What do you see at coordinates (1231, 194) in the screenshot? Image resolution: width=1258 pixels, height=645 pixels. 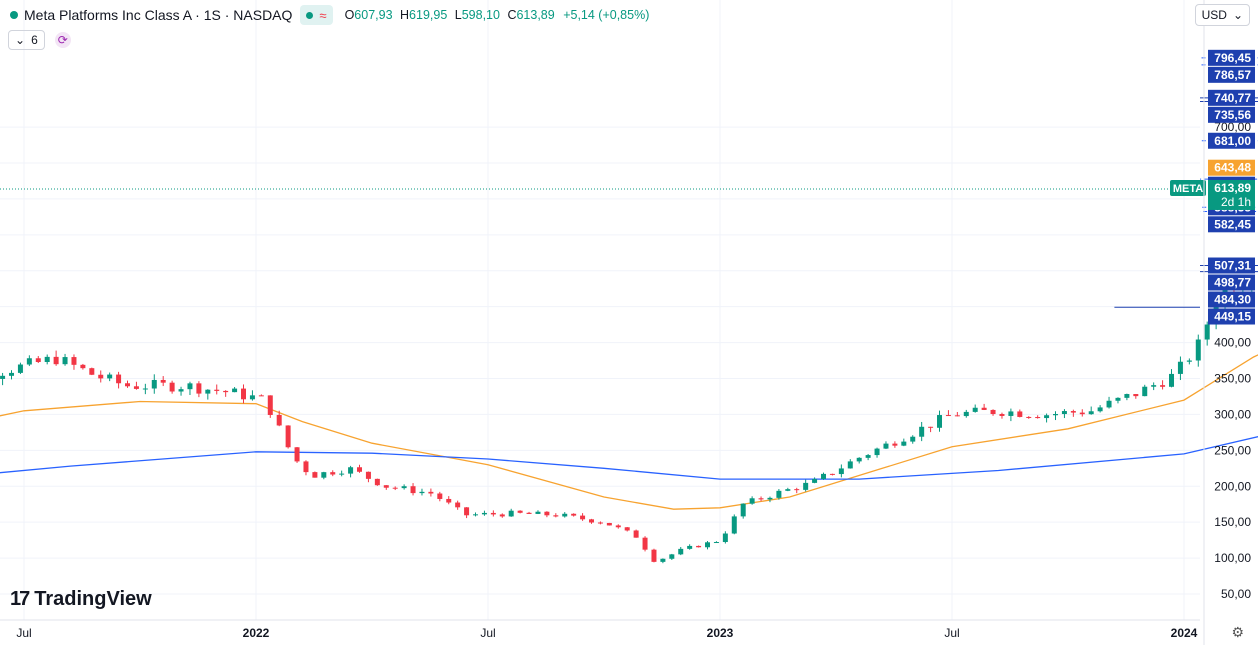 I see `current-price-box` at bounding box center [1231, 194].